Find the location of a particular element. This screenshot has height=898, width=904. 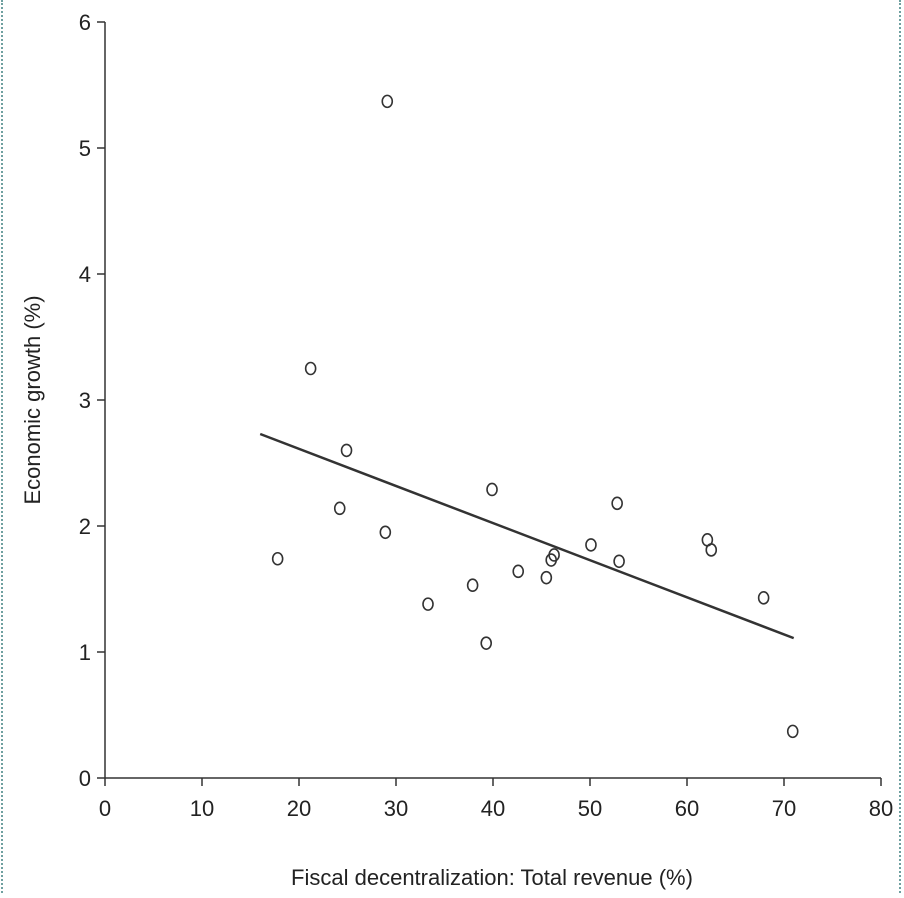

y-tick-label: 0 is located at coordinates (85, 778).